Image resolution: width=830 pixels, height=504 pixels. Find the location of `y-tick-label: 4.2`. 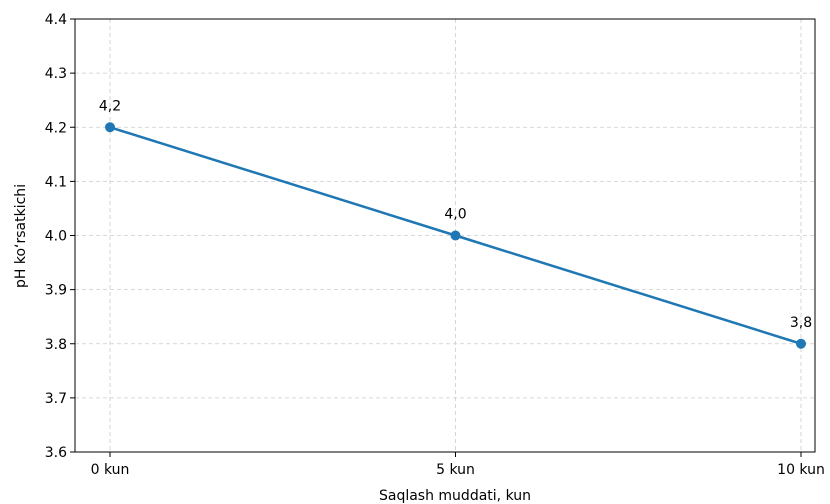

y-tick-label: 4.2 is located at coordinates (56, 128).